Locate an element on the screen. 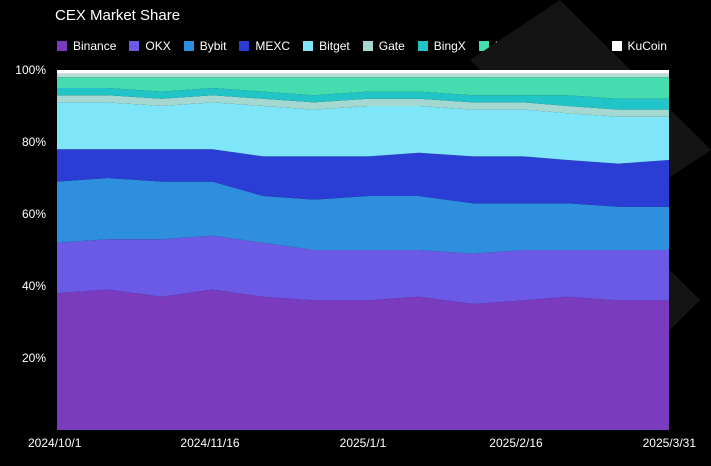 This screenshot has width=711, height=466. area-kucoin is located at coordinates (363, 72).